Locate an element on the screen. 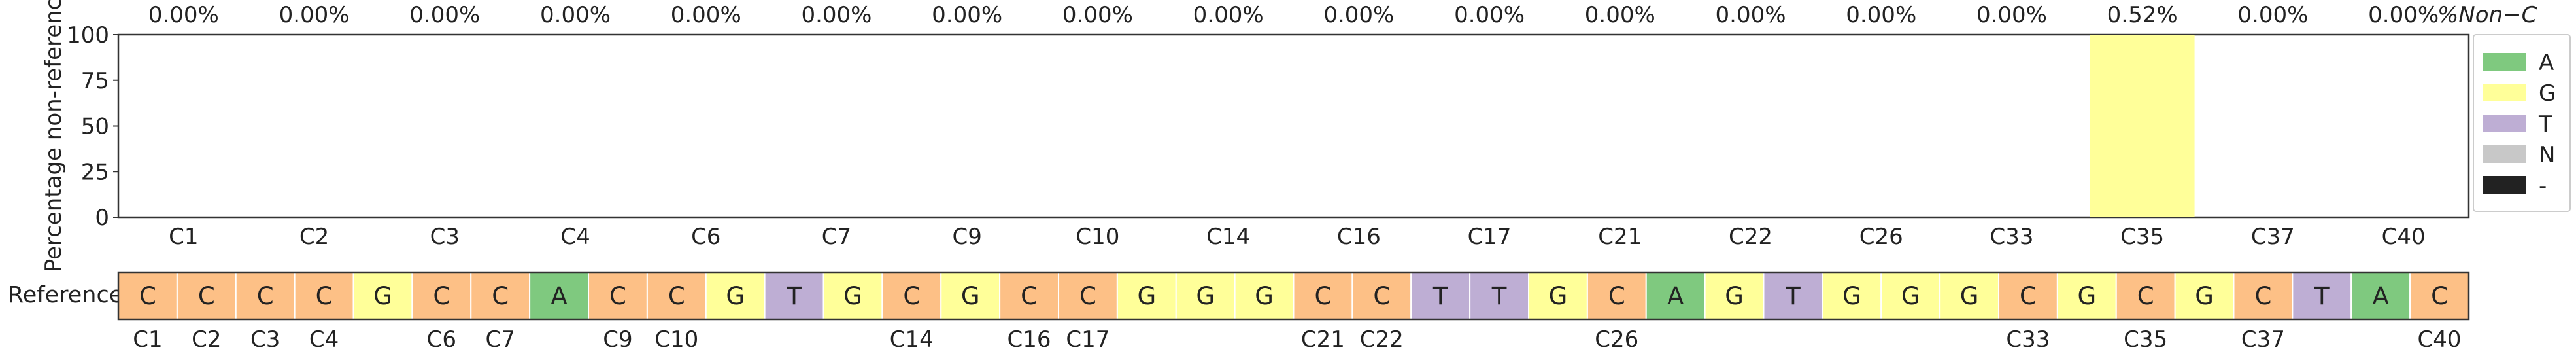 This screenshot has height=356, width=2576. reference-position-label: C14 is located at coordinates (912, 340).